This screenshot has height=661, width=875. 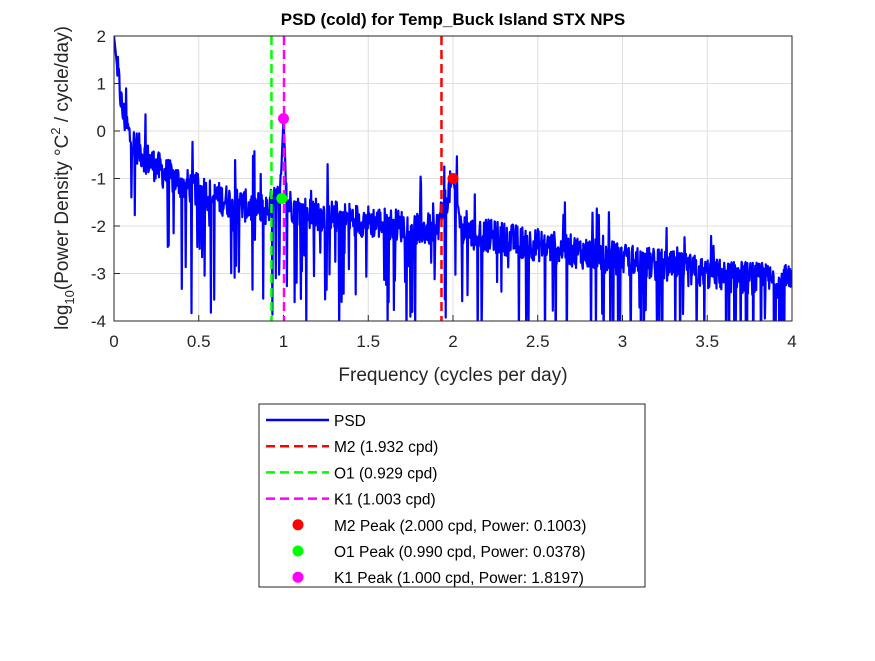 I want to click on legend-label: K1 (1.003 cpd), so click(x=385, y=500).